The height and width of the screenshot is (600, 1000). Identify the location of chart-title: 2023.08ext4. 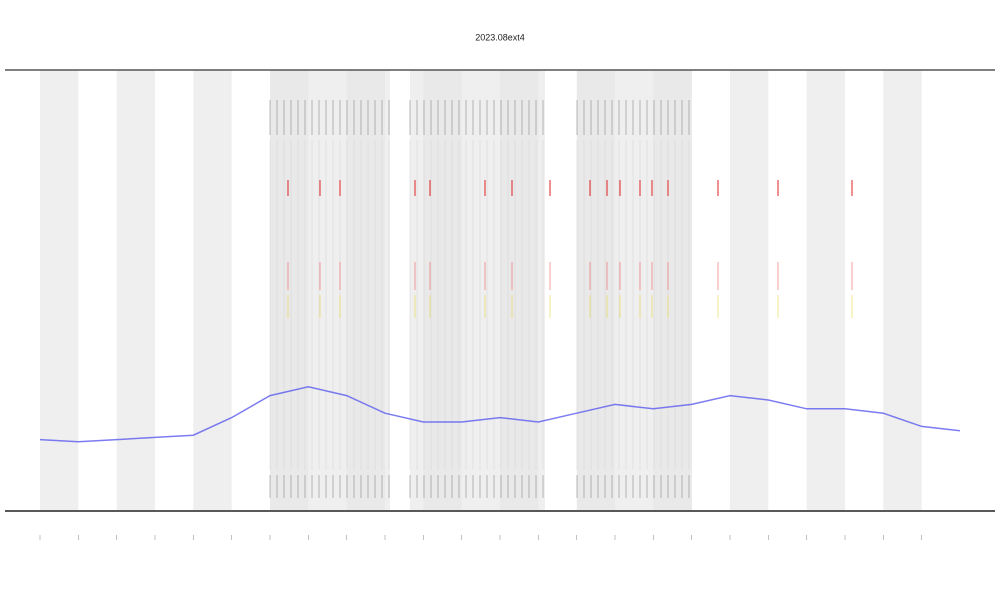
(500, 37).